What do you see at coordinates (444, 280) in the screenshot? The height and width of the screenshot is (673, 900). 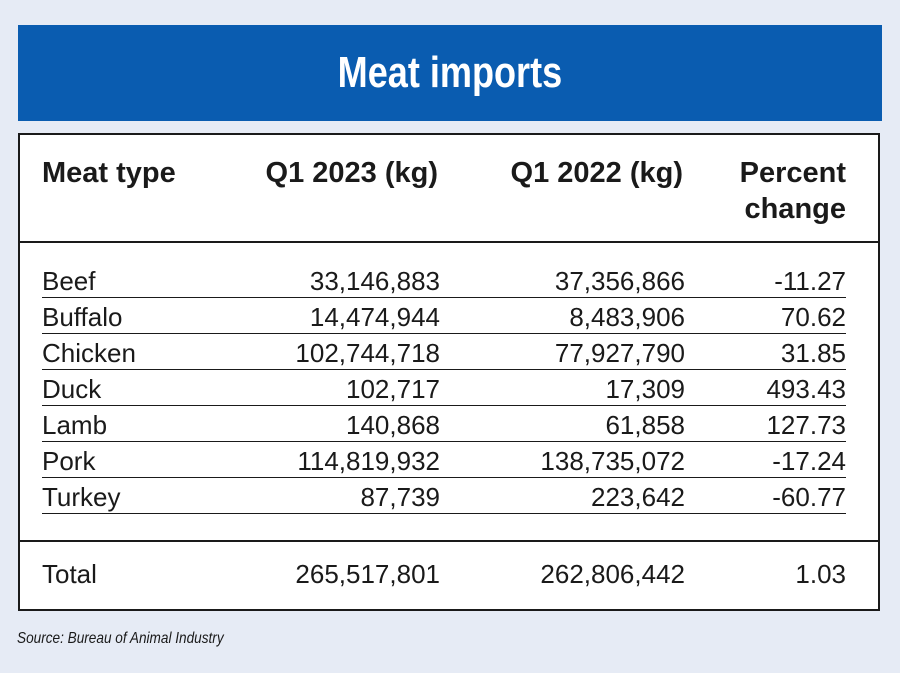 I see `table-row: Beef 33,146,883 37,356,866 -11.27` at bounding box center [444, 280].